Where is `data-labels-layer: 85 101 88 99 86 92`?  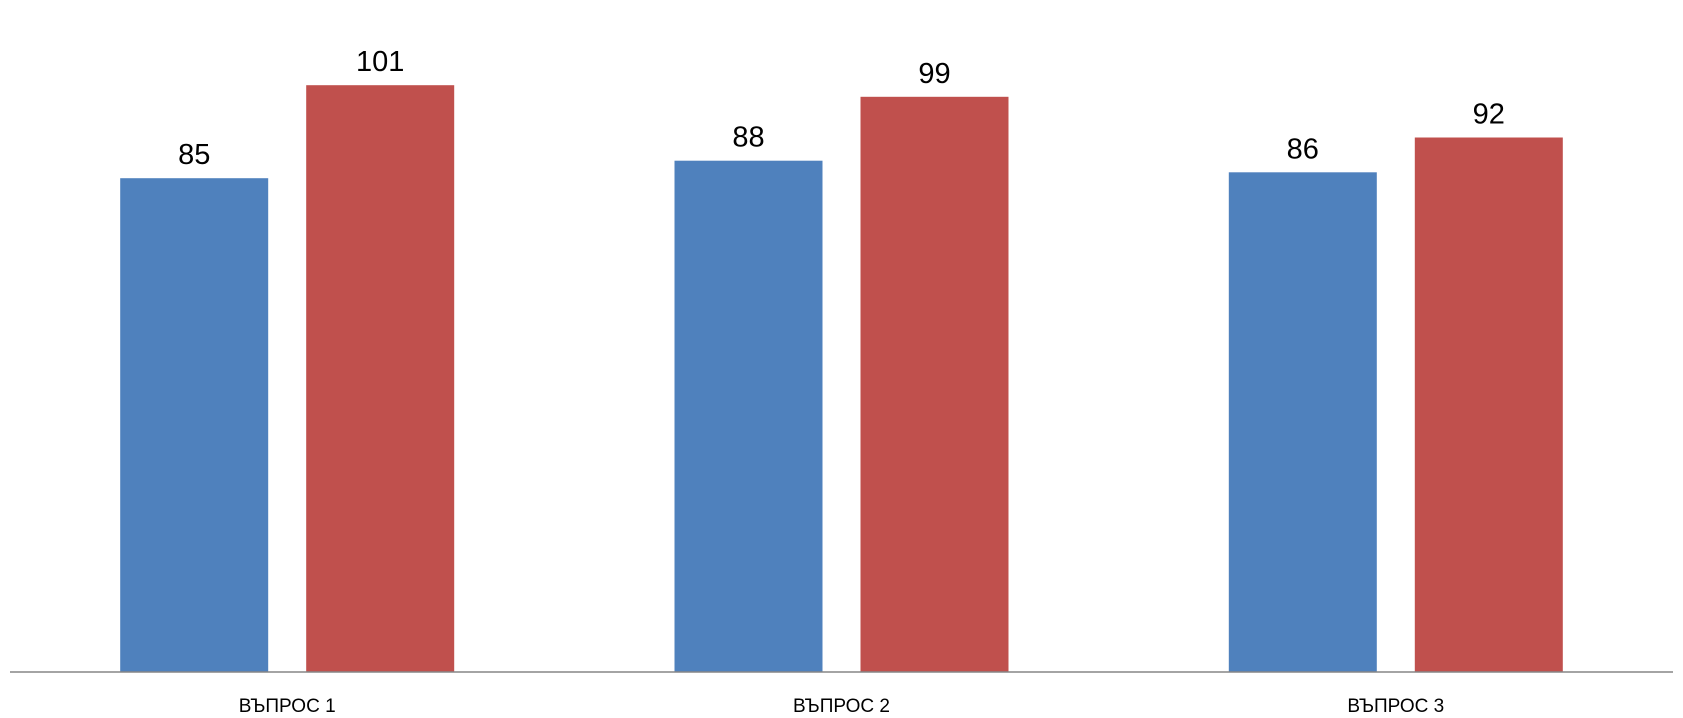 data-labels-layer: 85 101 88 99 86 92 is located at coordinates (841, 108).